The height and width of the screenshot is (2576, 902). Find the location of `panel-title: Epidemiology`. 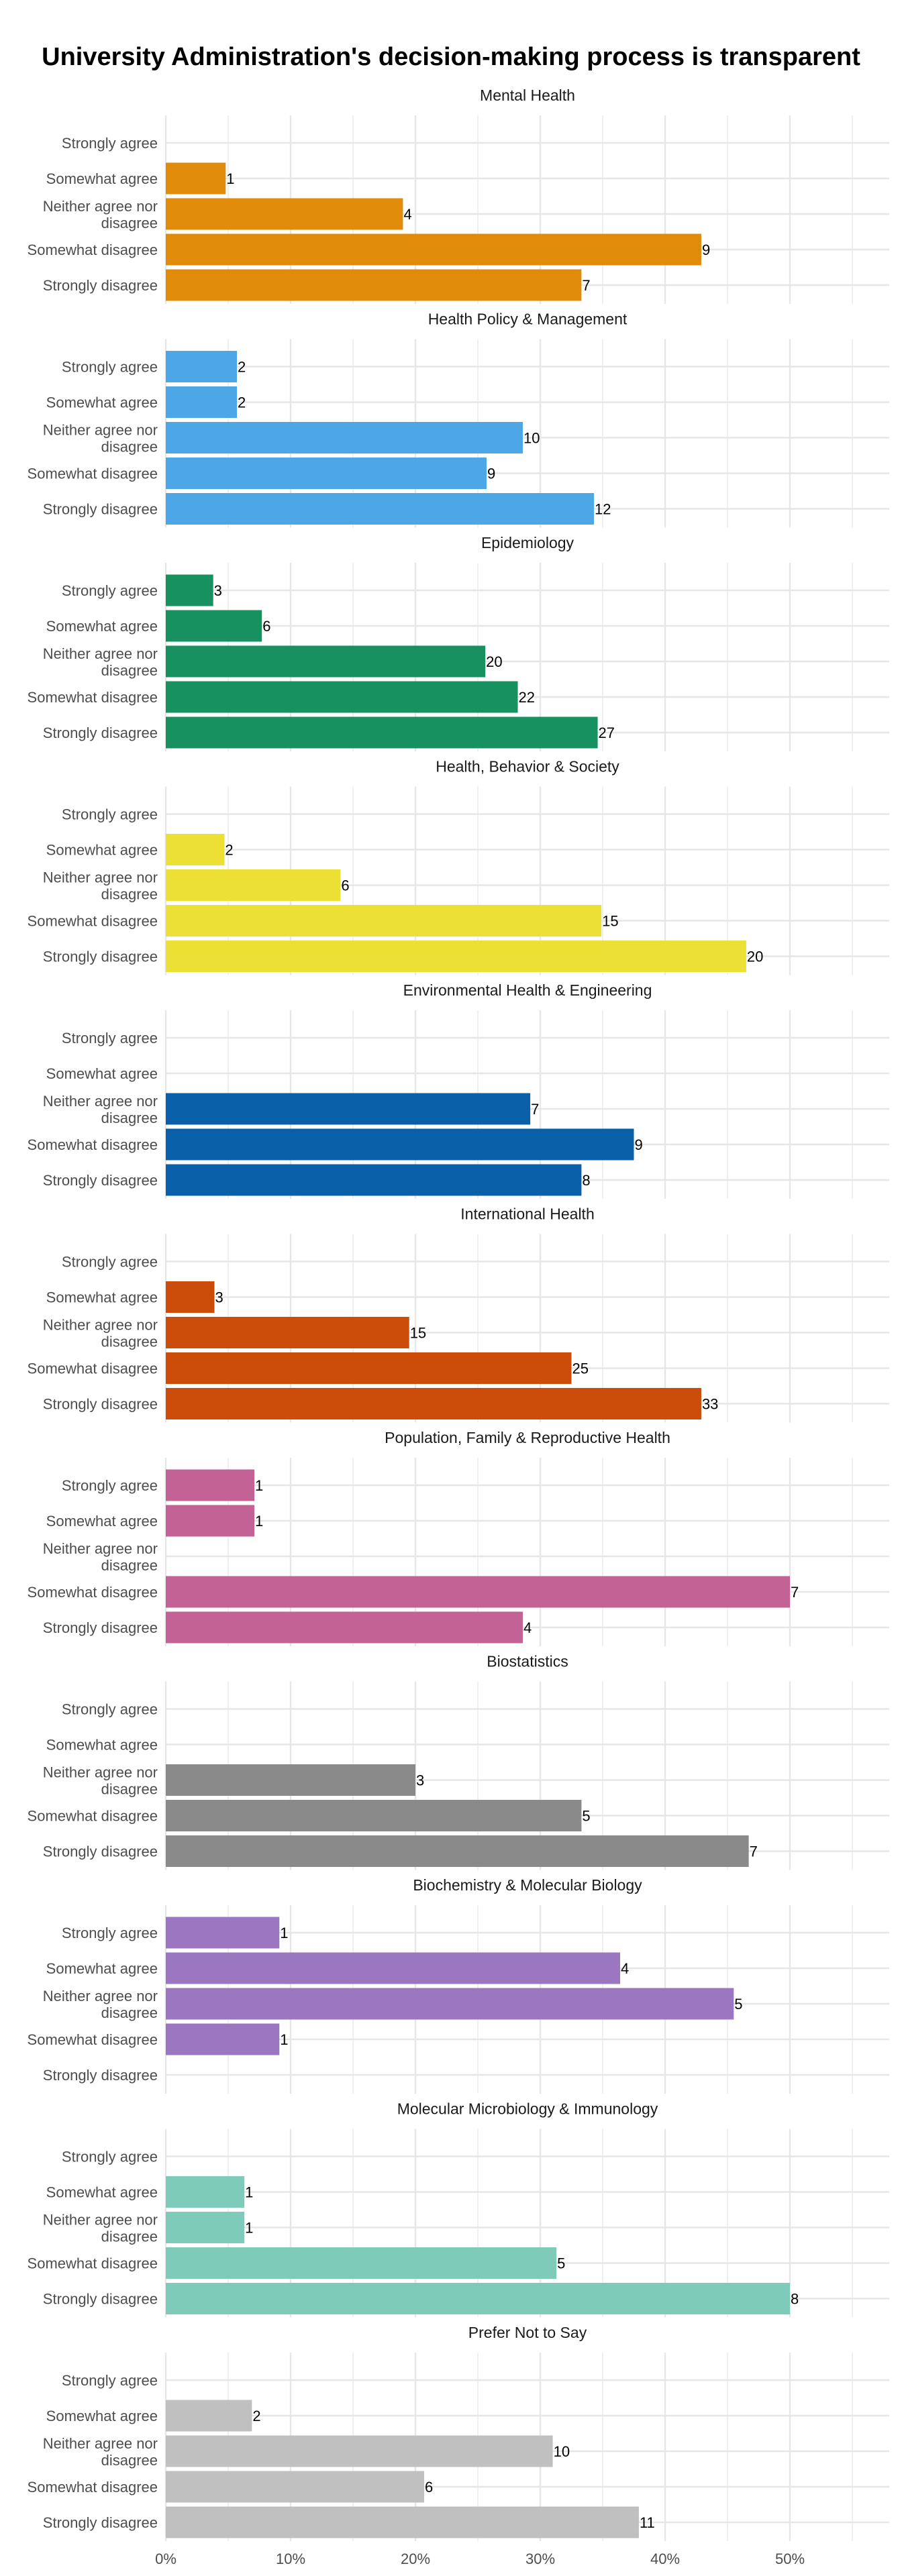

panel-title: Epidemiology is located at coordinates (527, 542).